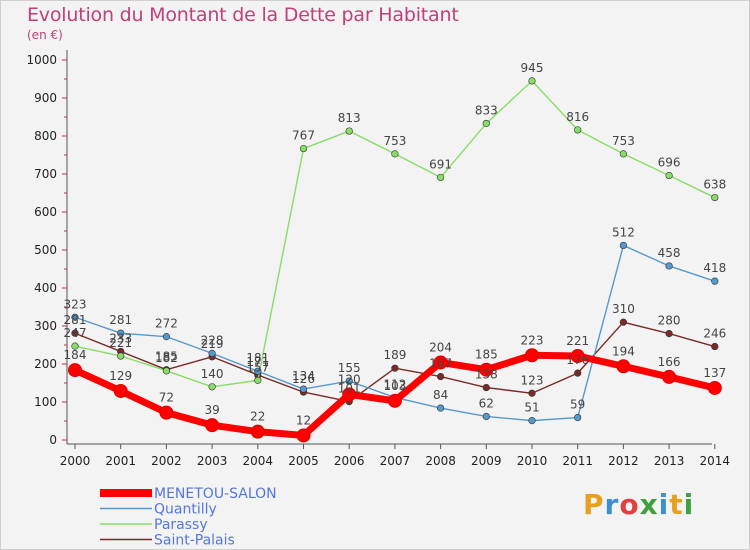 This screenshot has width=750, height=550. What do you see at coordinates (577, 117) in the screenshot?
I see `data-label-parassy: 816` at bounding box center [577, 117].